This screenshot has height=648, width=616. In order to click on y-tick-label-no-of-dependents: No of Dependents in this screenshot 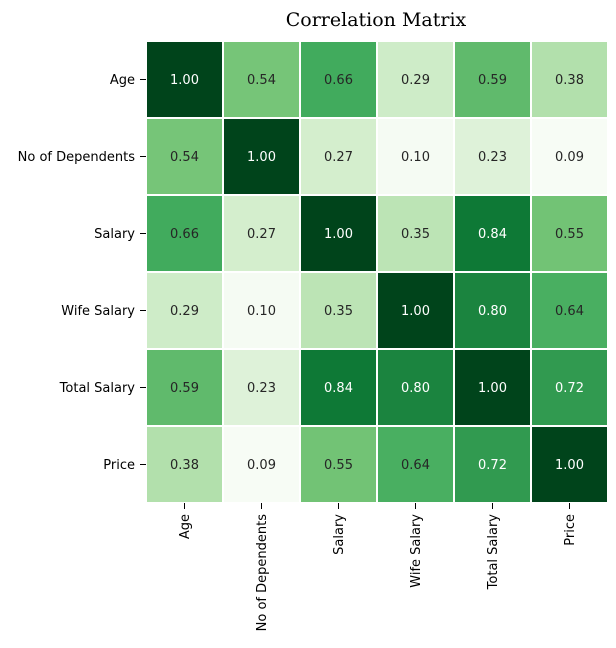, I will do `click(77, 157)`.